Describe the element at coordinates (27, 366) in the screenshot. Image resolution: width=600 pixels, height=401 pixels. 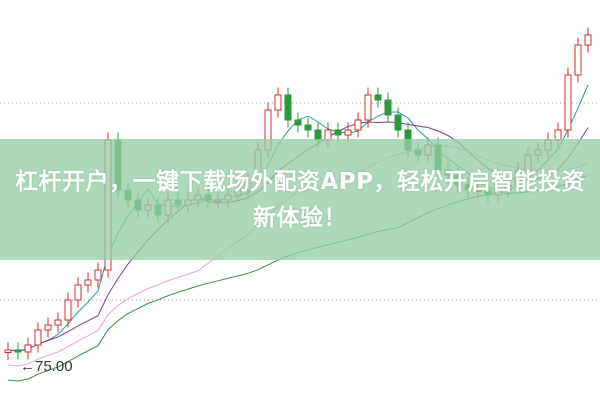
I see `arrow-left-icon: ←` at that location.